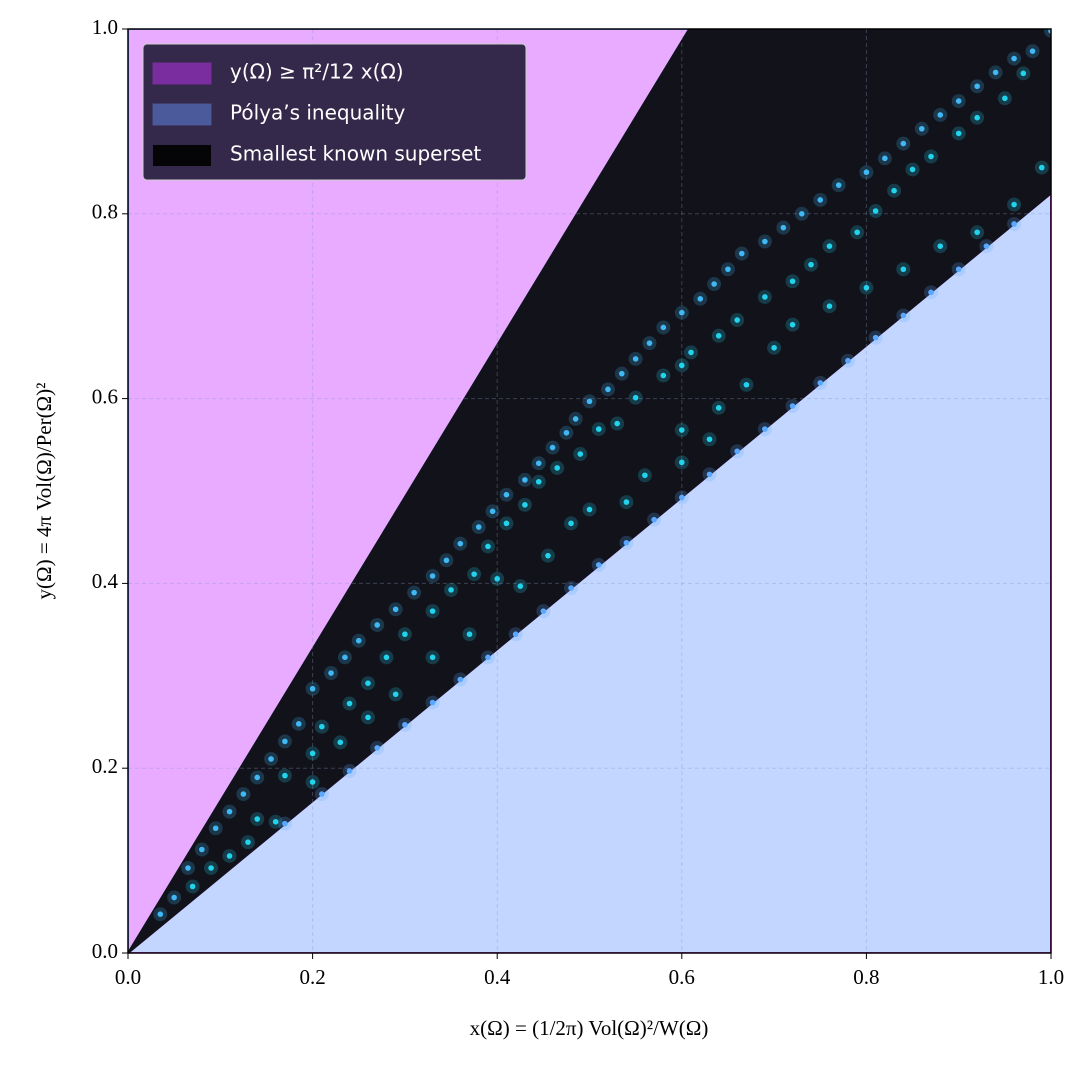 The image size is (1089, 1073). Describe the element at coordinates (105, 27) in the screenshot. I see `y-tick-label: 1.0` at that location.